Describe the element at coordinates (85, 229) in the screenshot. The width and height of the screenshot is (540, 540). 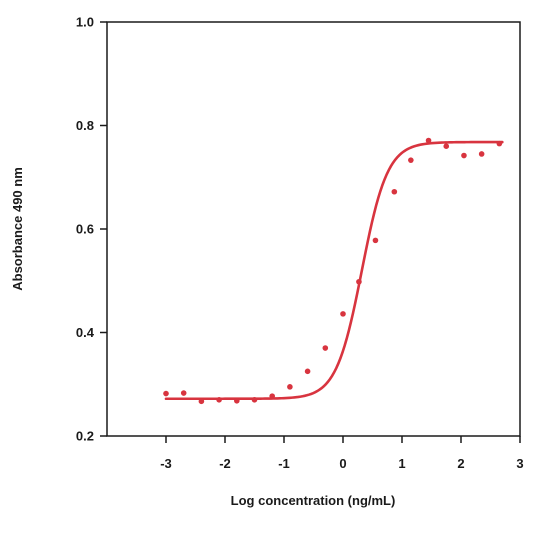
I see `y-tick-label: 0.6` at that location.